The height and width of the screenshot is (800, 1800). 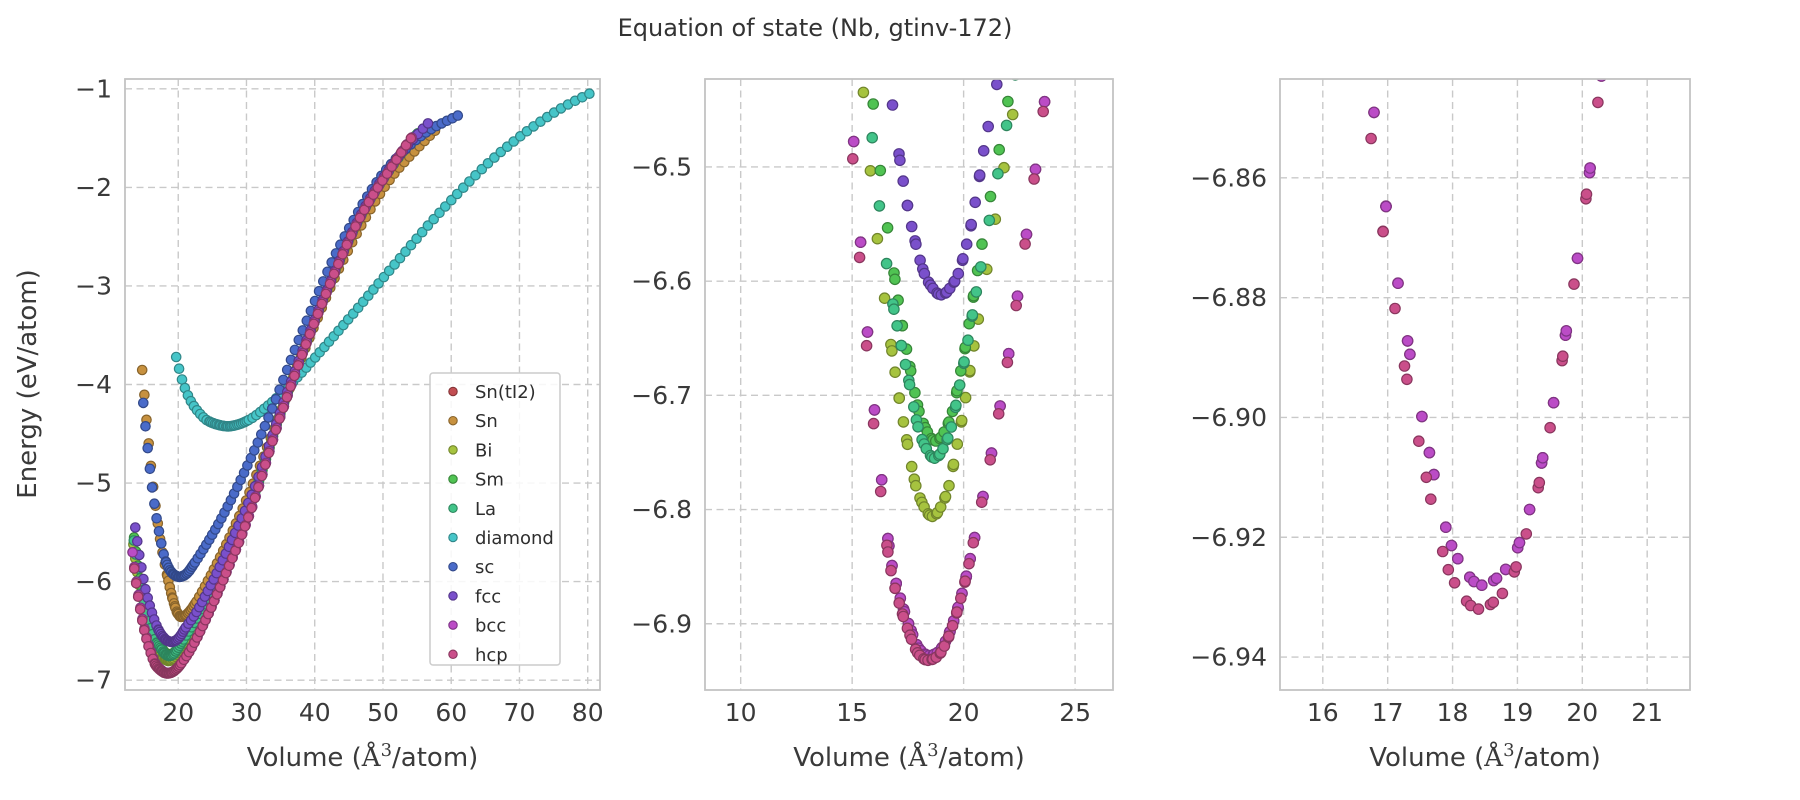 What do you see at coordinates (944, 190) in the screenshot?
I see `series-fcc-points` at bounding box center [944, 190].